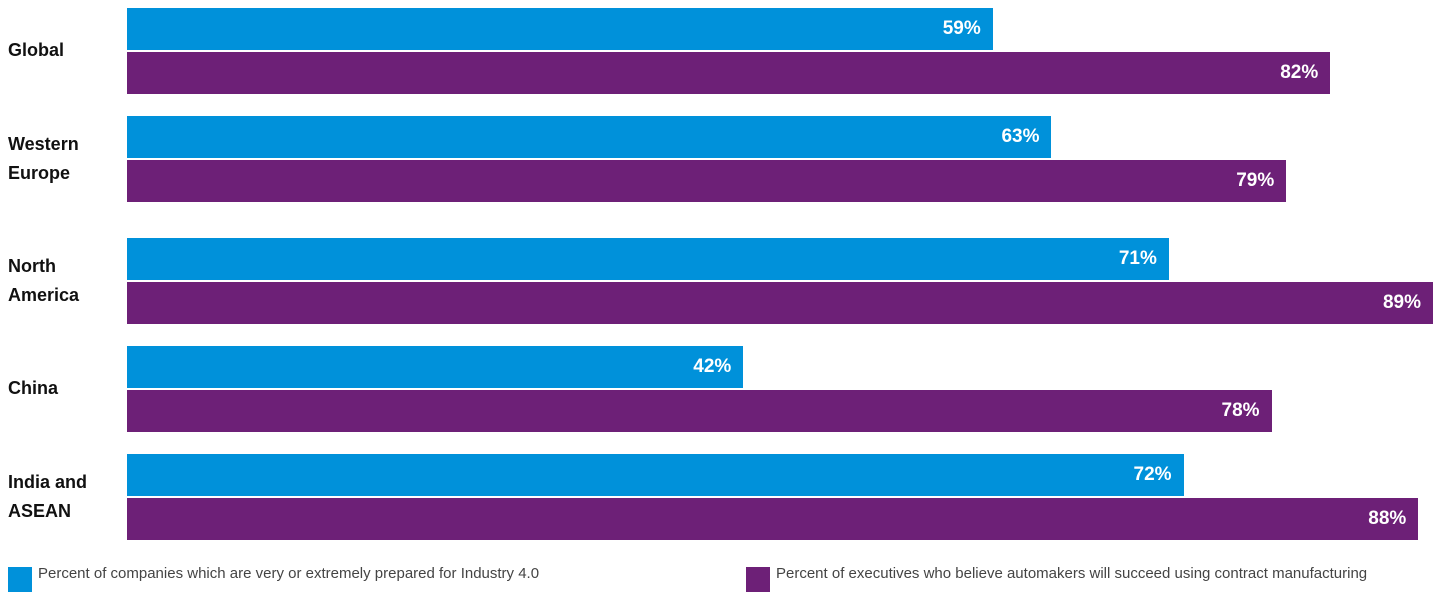 This screenshot has width=1450, height=604. What do you see at coordinates (1401, 302) in the screenshot?
I see `value-label: 89%` at bounding box center [1401, 302].